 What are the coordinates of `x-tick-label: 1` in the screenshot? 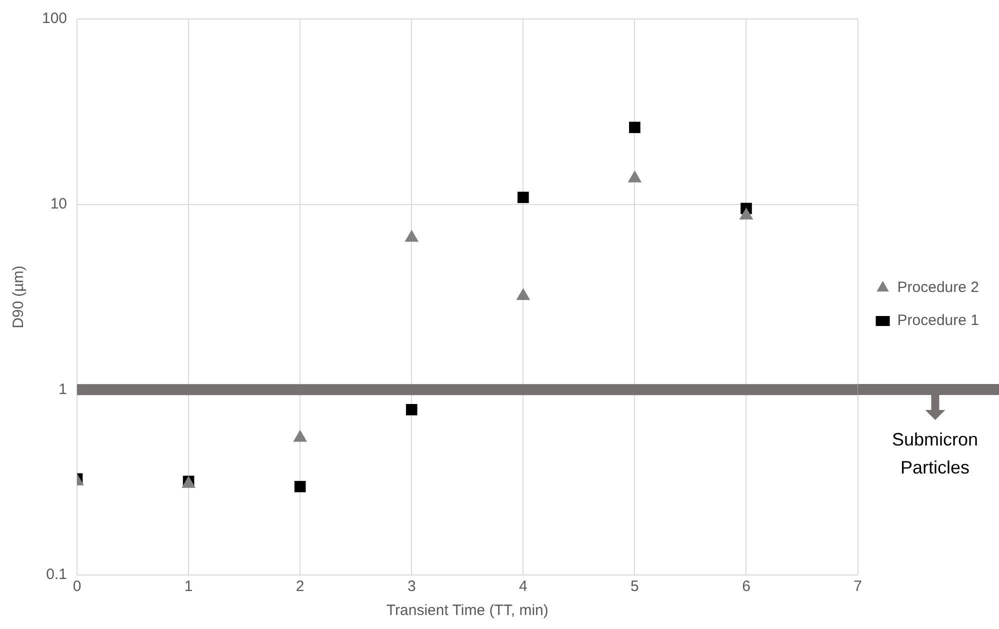 It's located at (188, 587).